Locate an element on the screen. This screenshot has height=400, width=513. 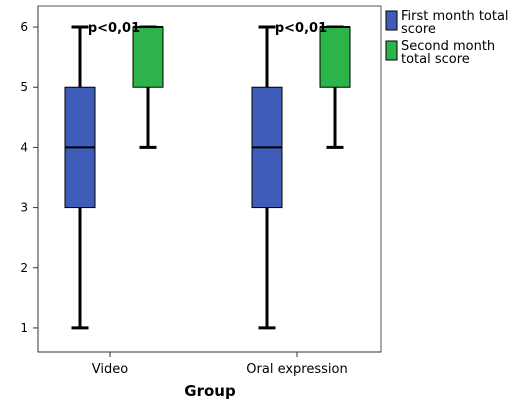
y-axis-ticks: 1 2 3 4 5 6 is located at coordinates (29, 177).